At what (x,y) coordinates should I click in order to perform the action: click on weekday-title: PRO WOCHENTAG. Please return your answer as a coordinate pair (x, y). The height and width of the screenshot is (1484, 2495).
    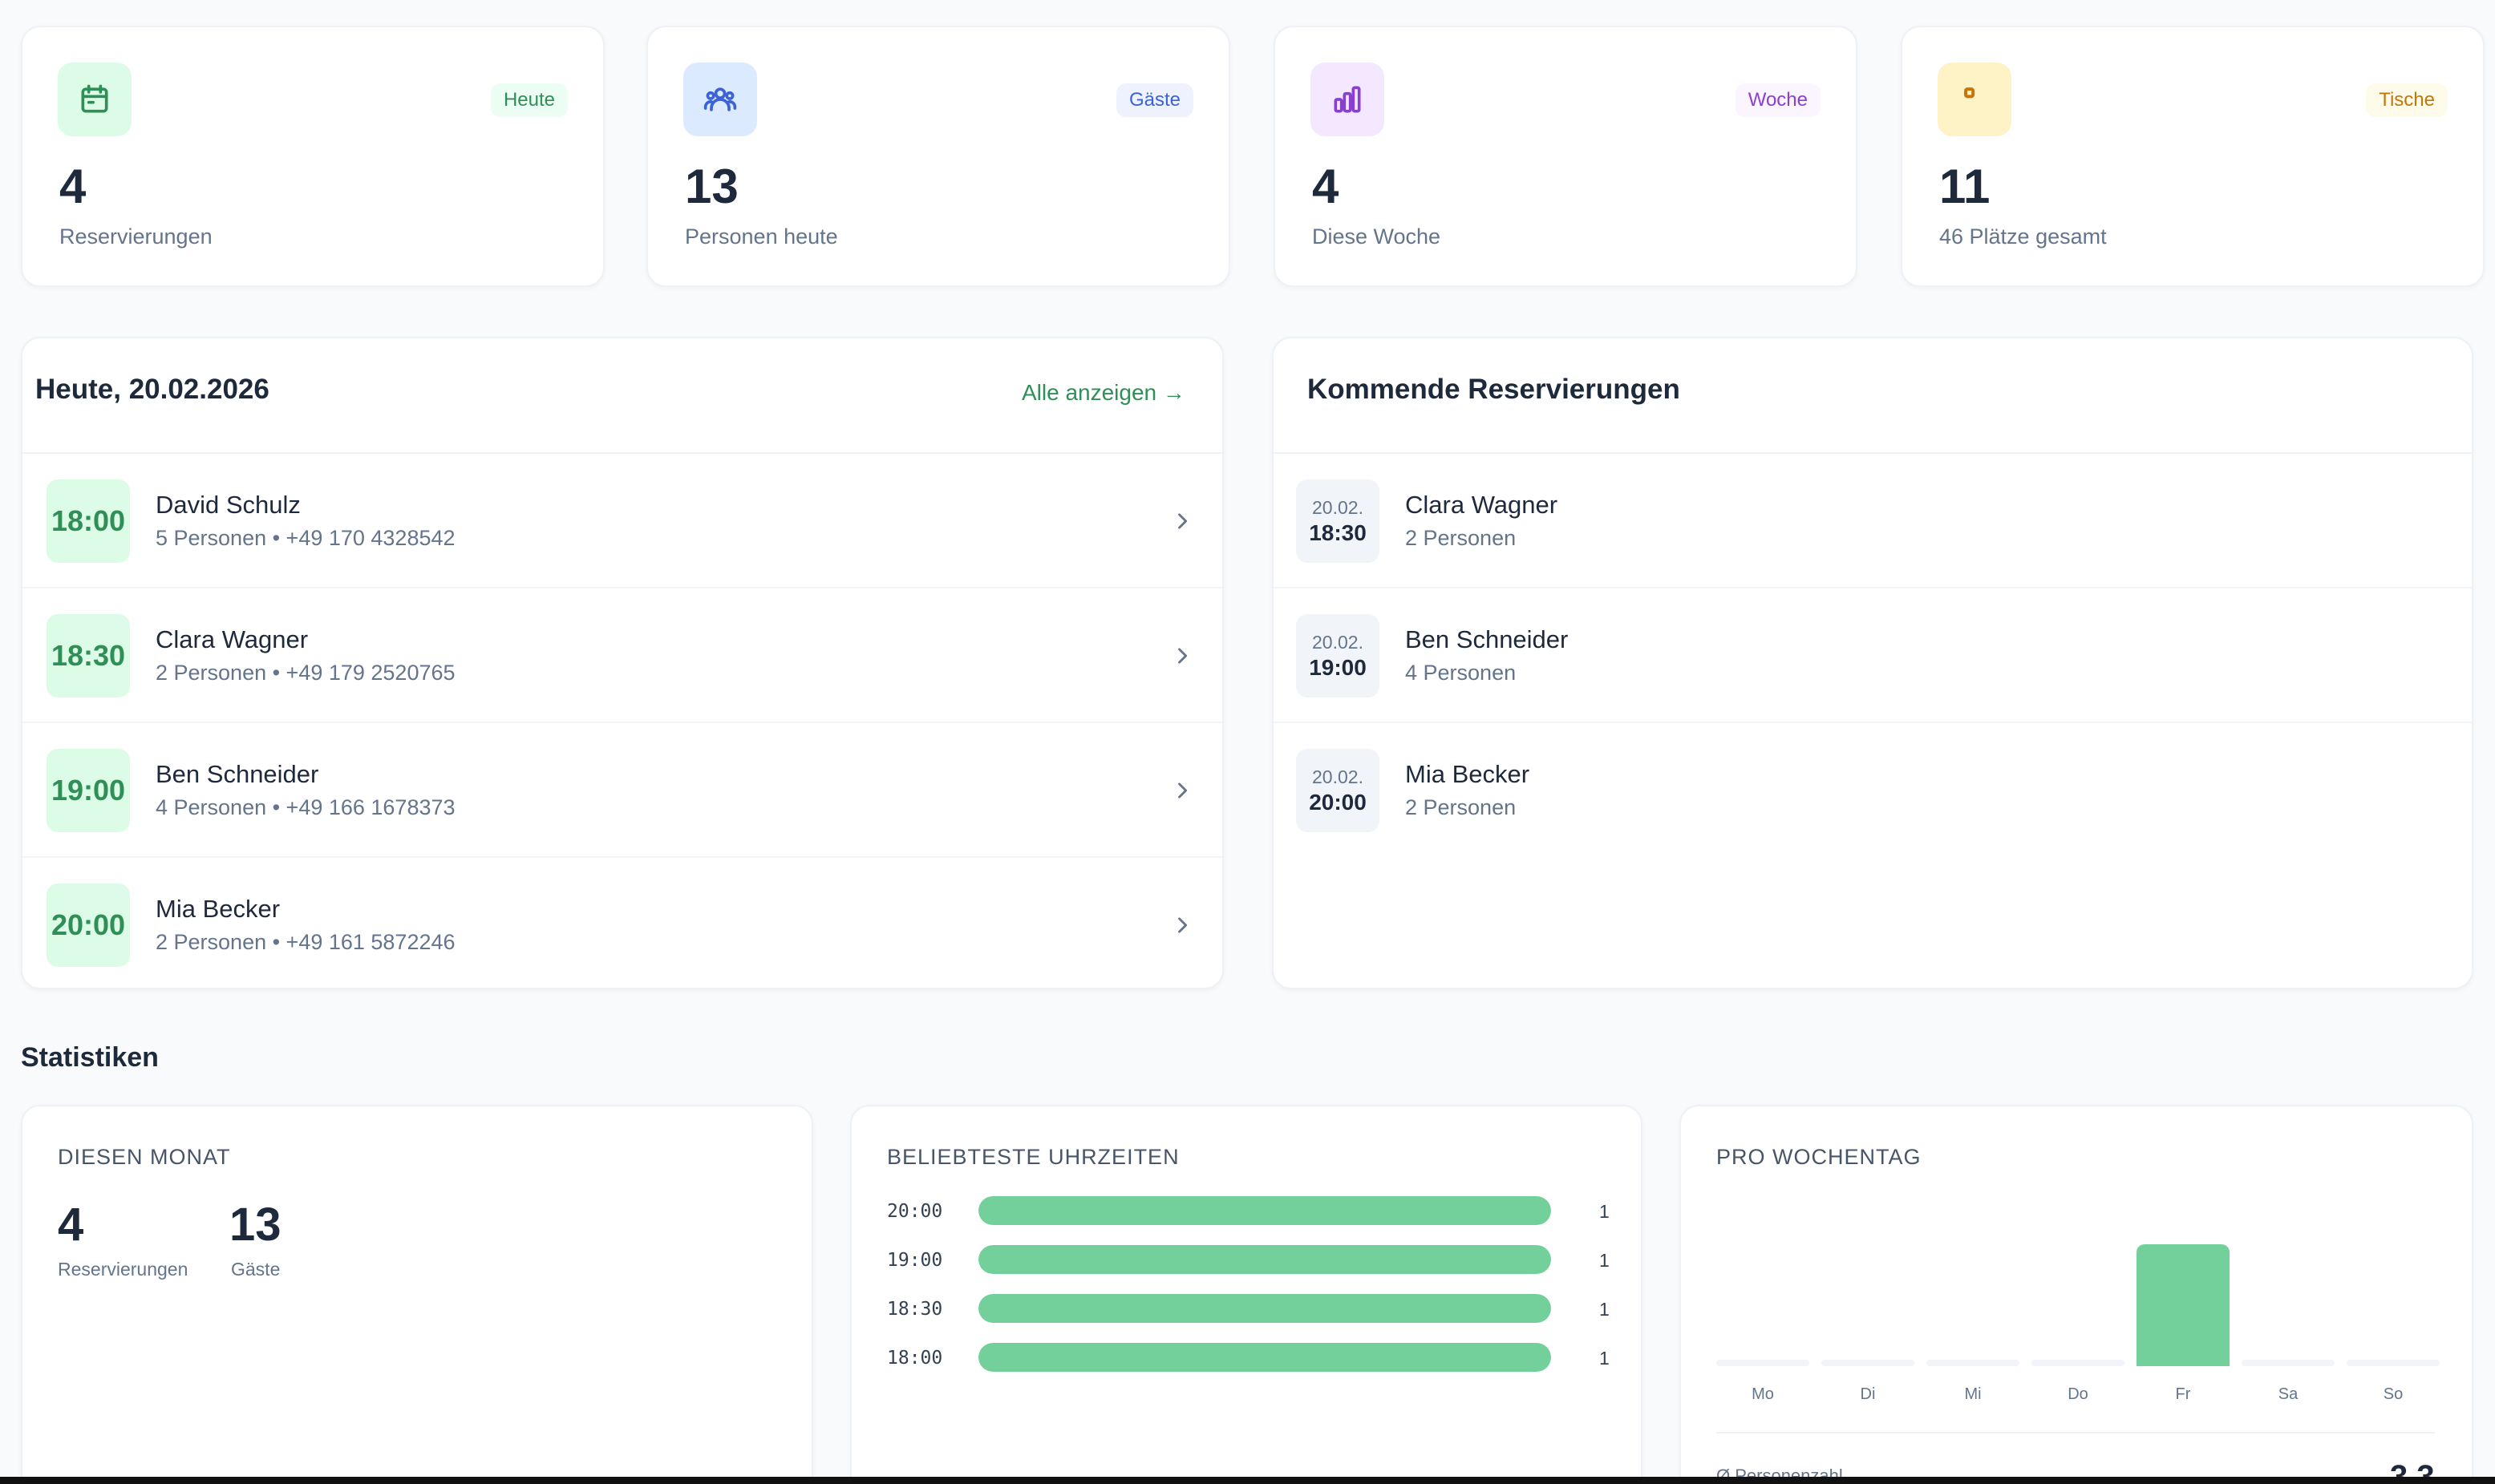
    Looking at the image, I should click on (1819, 1157).